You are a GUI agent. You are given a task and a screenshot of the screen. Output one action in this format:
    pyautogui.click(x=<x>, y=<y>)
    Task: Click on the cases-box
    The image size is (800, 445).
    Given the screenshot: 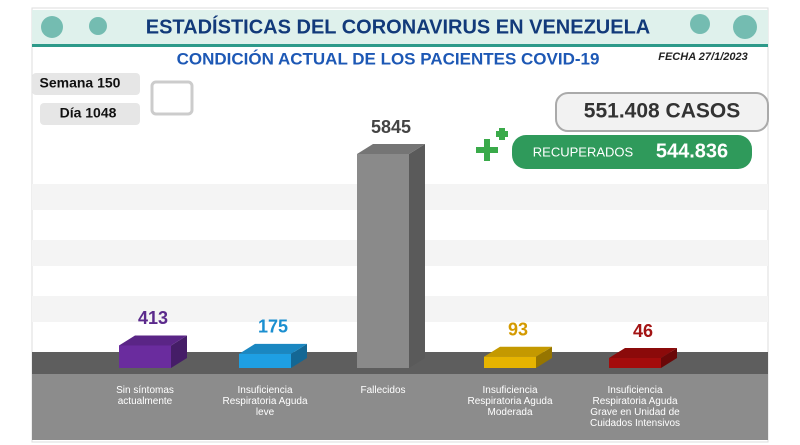 What is the action you would take?
    pyautogui.click(x=662, y=112)
    